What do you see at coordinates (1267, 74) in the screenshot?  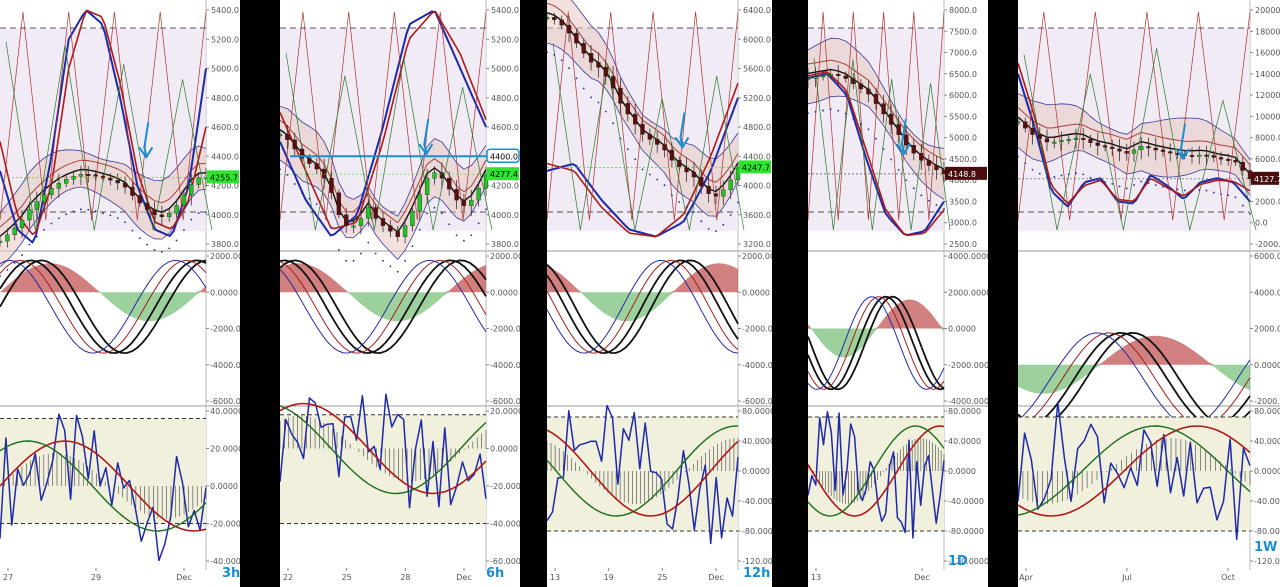 I see `price-tick-label: 14000.0` at bounding box center [1267, 74].